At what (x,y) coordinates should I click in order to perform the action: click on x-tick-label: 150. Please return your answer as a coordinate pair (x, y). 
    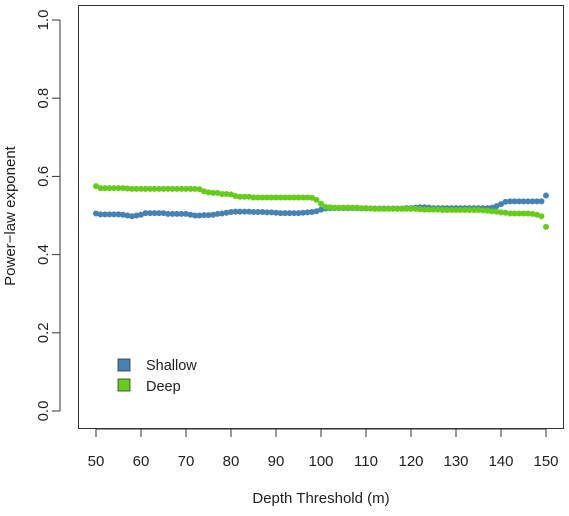
    Looking at the image, I should click on (545, 461).